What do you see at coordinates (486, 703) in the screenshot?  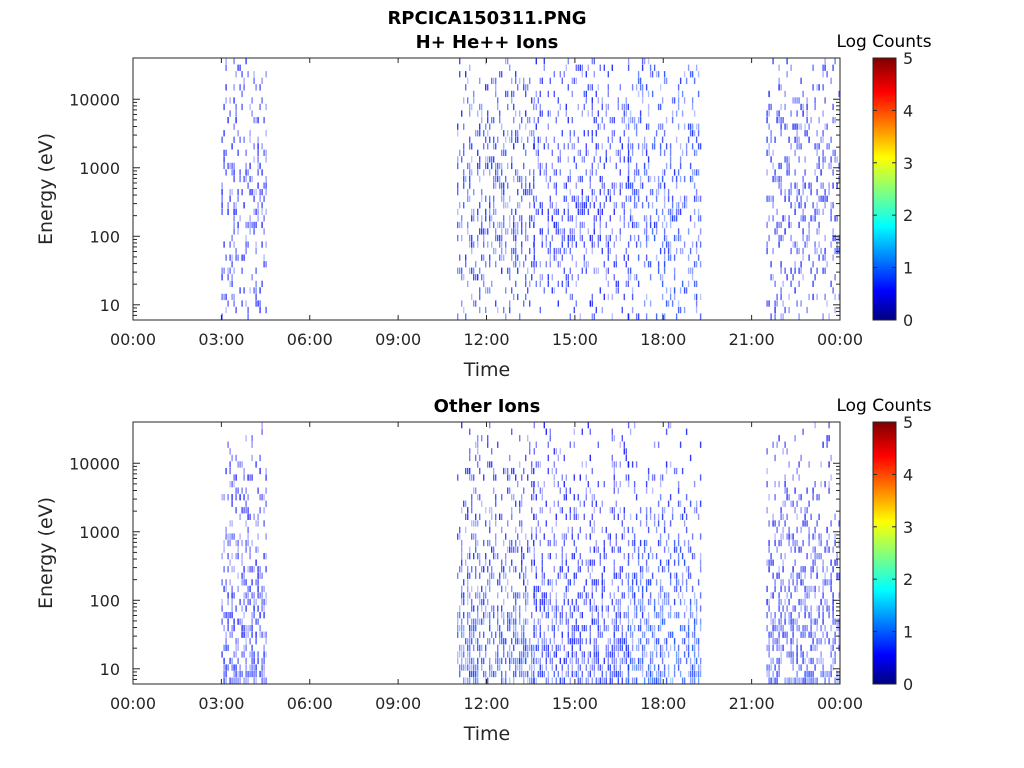 I see `x-tick-label: 12:00` at bounding box center [486, 703].